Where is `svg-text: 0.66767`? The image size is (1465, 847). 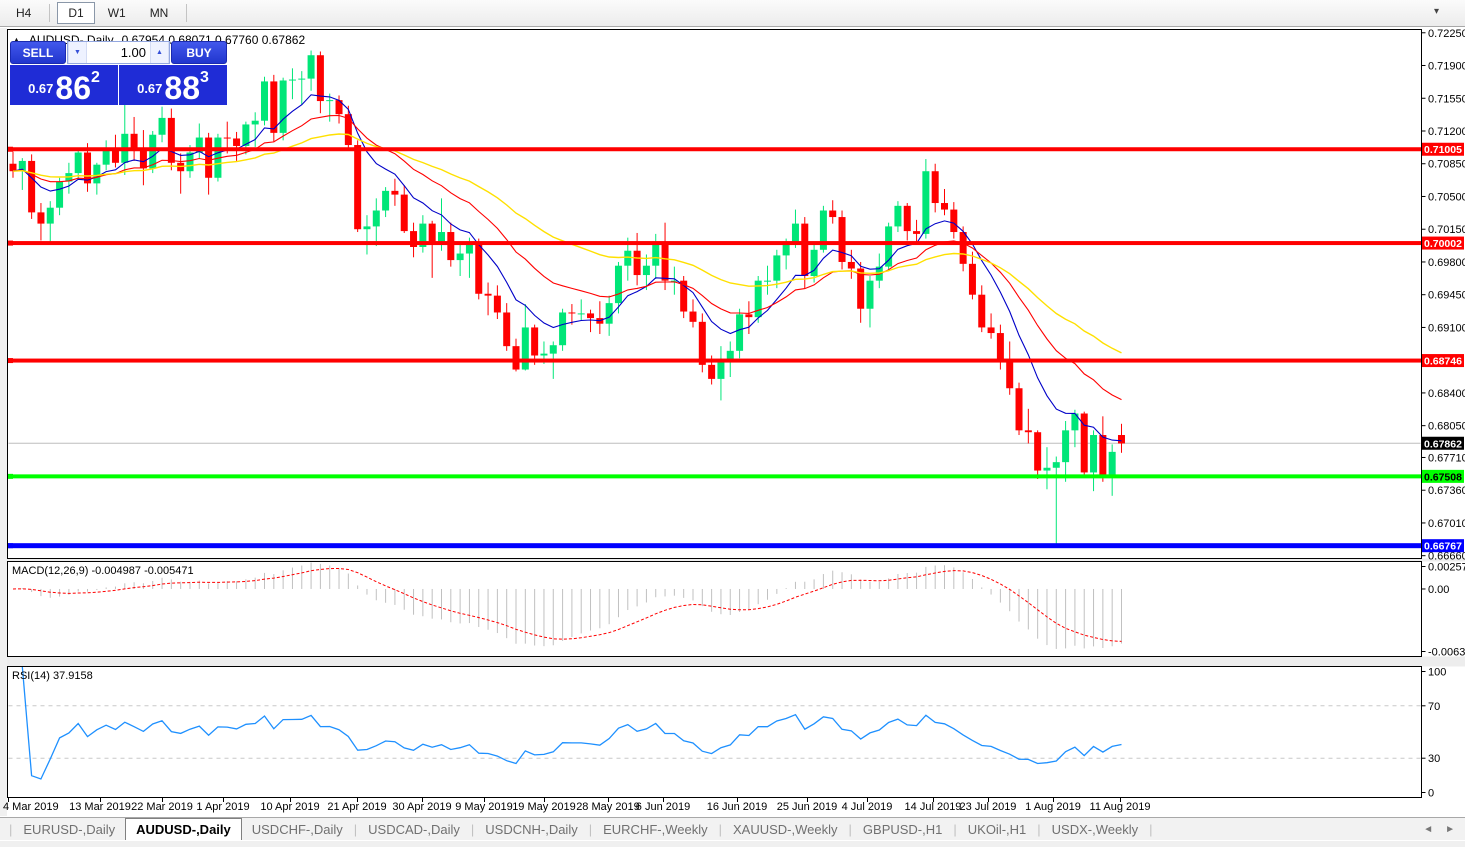
svg-text: 0.66767 is located at coordinates (1443, 547).